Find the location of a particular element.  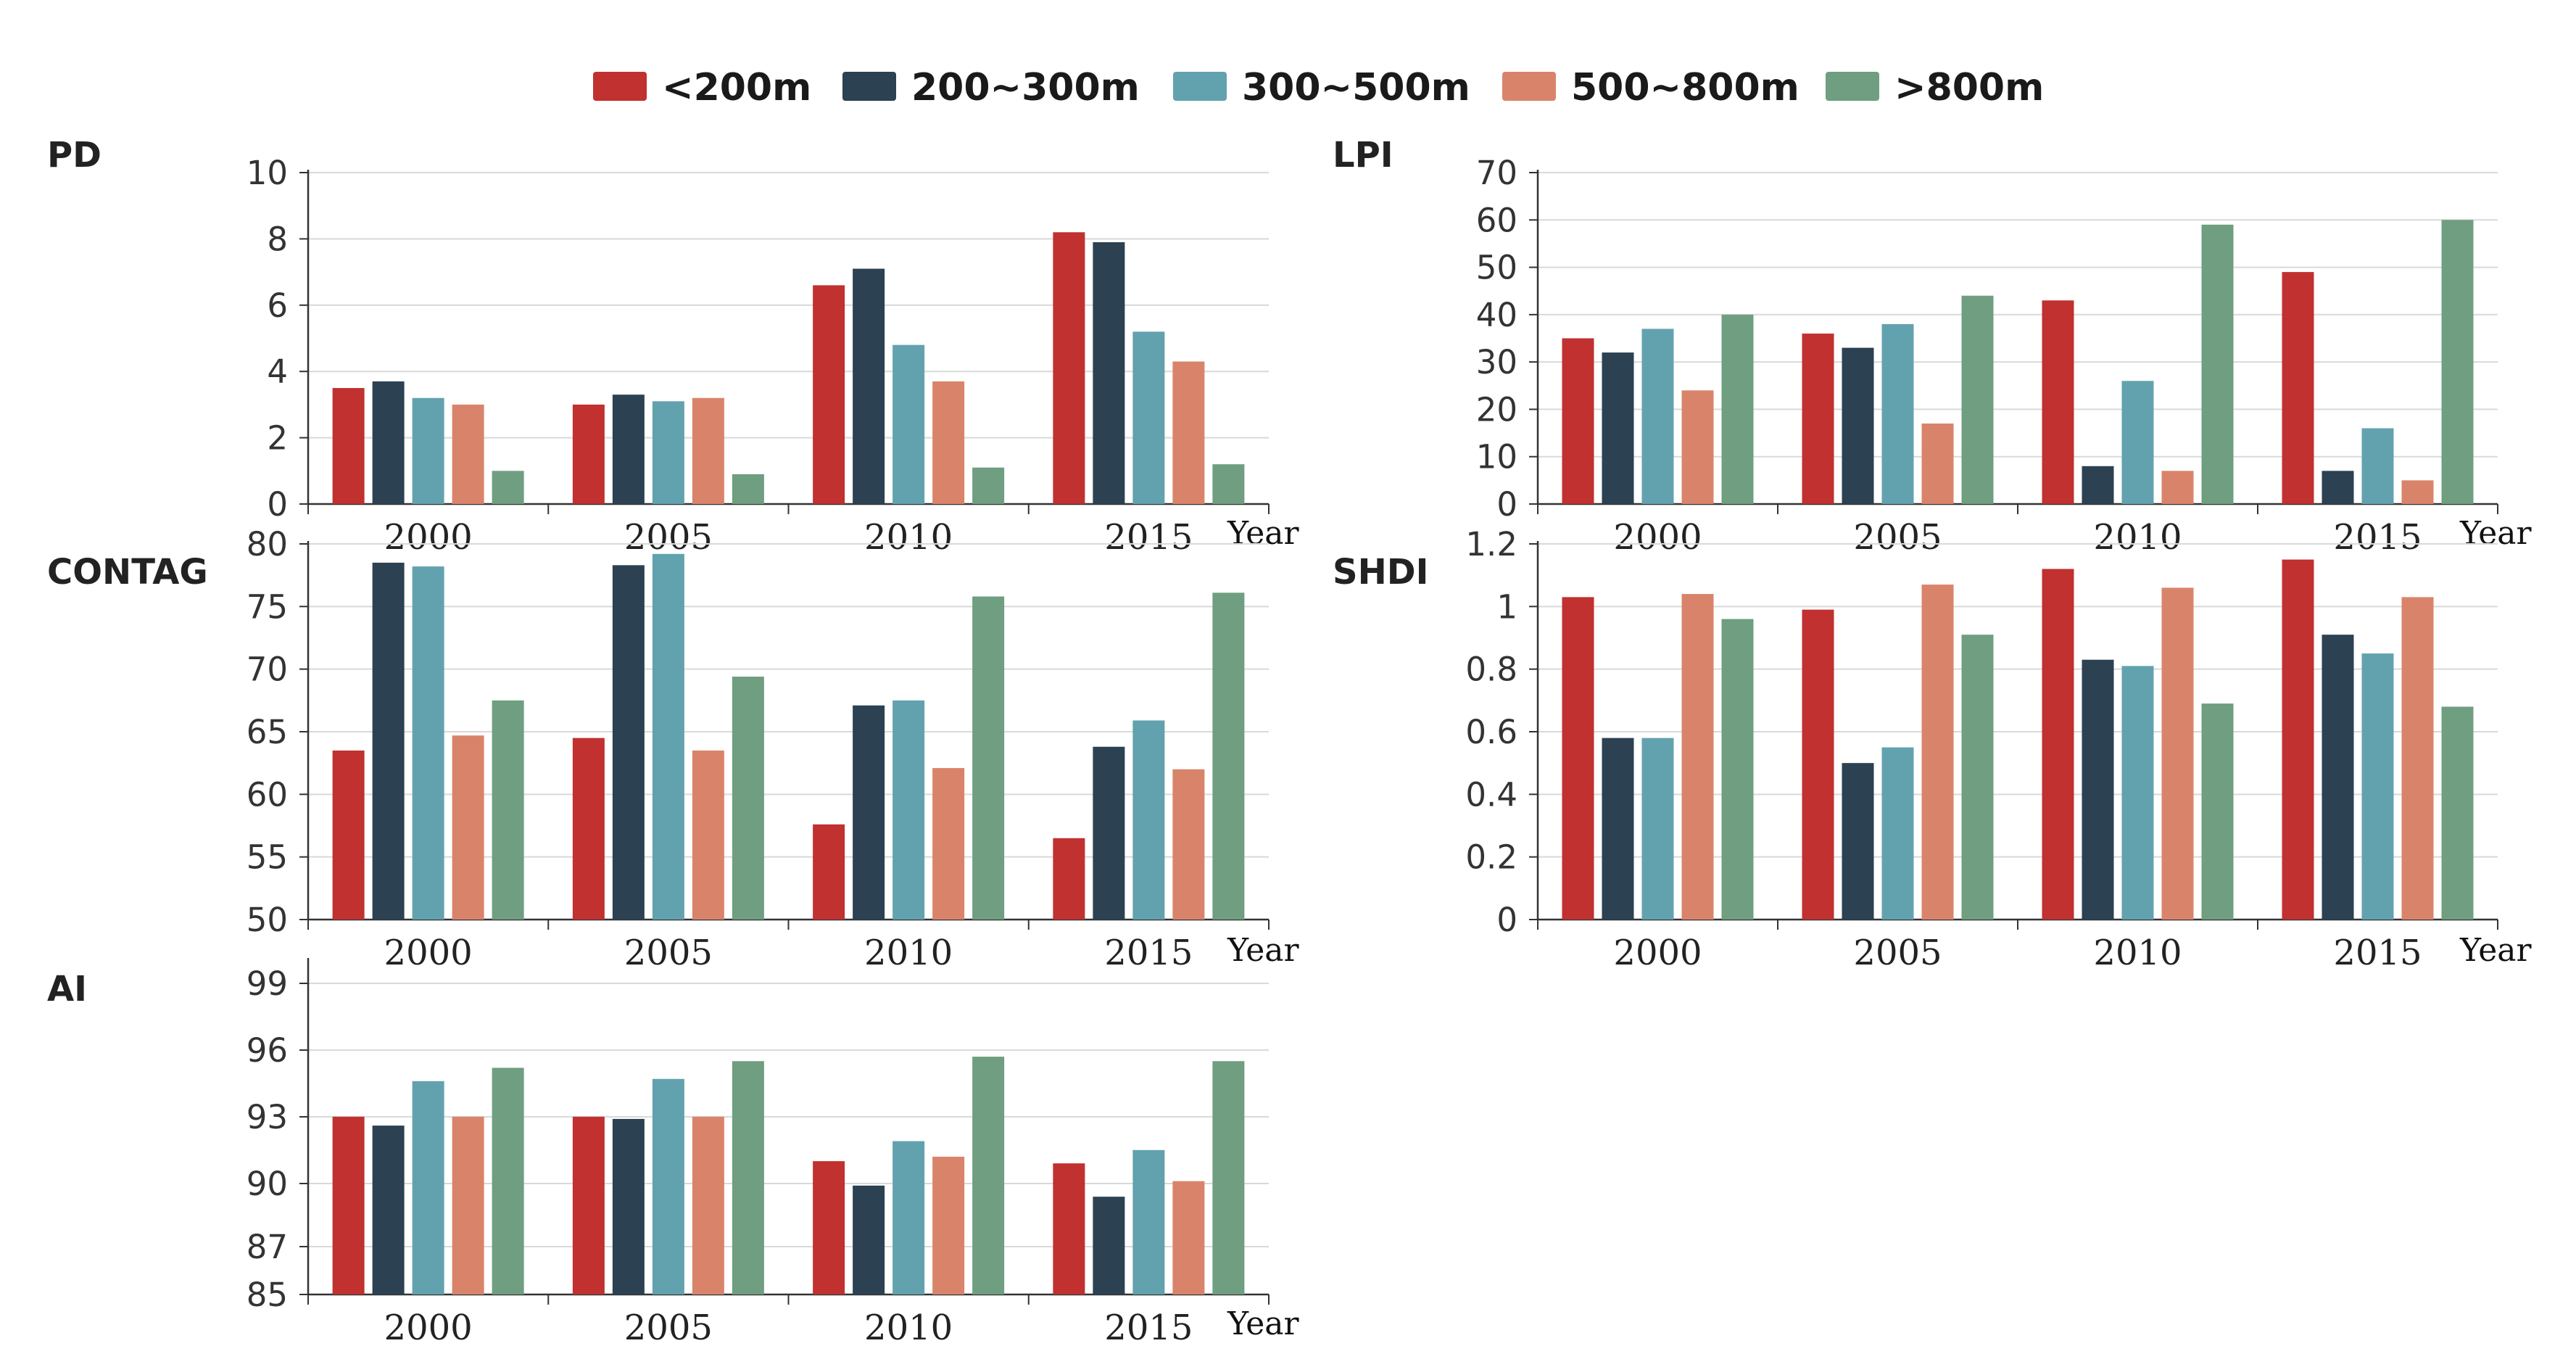

legend-label: >800m is located at coordinates (1969, 88).